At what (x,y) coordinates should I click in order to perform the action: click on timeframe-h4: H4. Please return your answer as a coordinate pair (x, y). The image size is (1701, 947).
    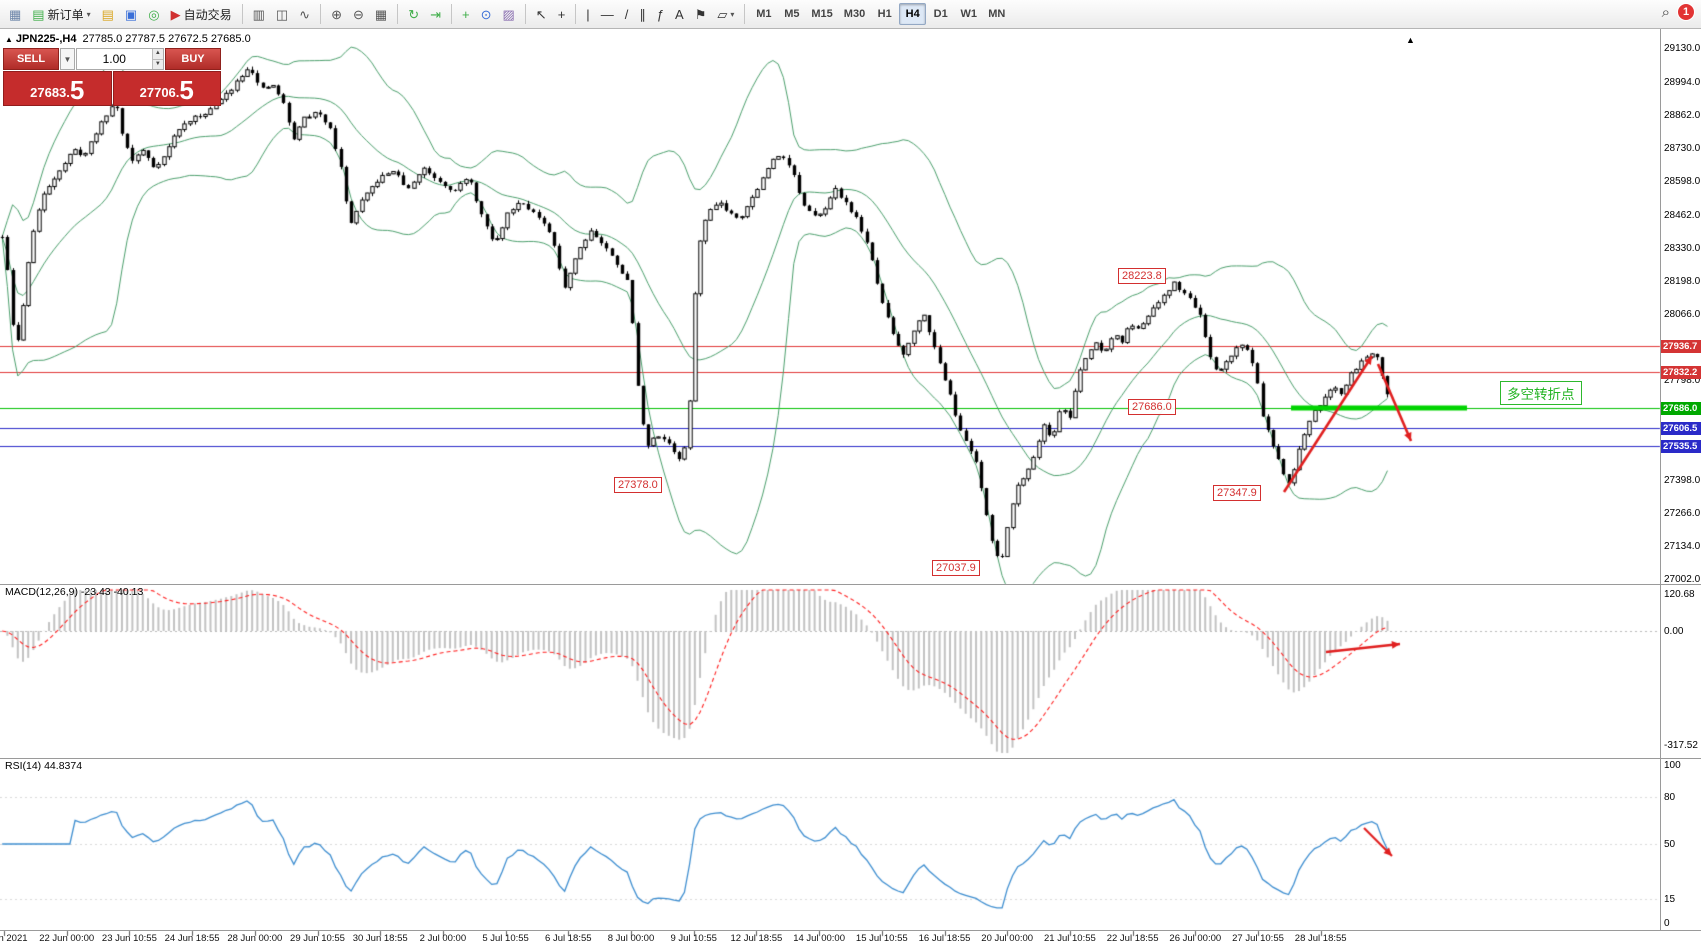
    Looking at the image, I should click on (913, 14).